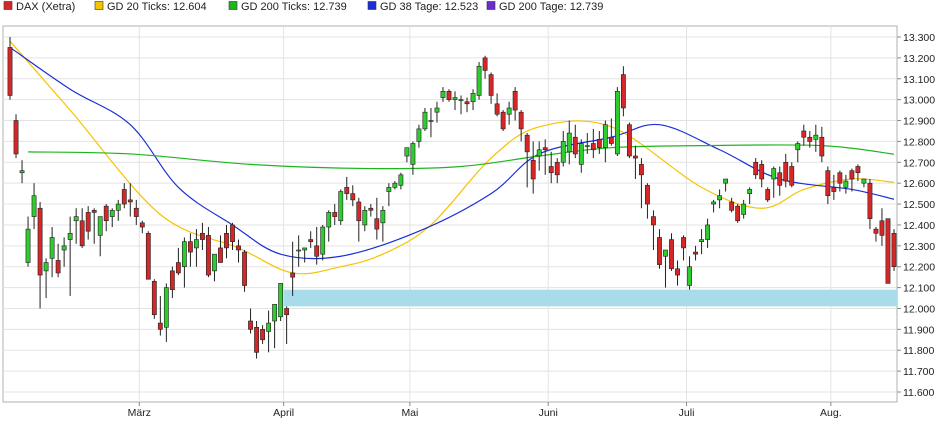 This screenshot has height=435, width=940. What do you see at coordinates (485, 410) in the screenshot?
I see `x-axis-labels: März April Mai Juni Juli Aug.` at bounding box center [485, 410].